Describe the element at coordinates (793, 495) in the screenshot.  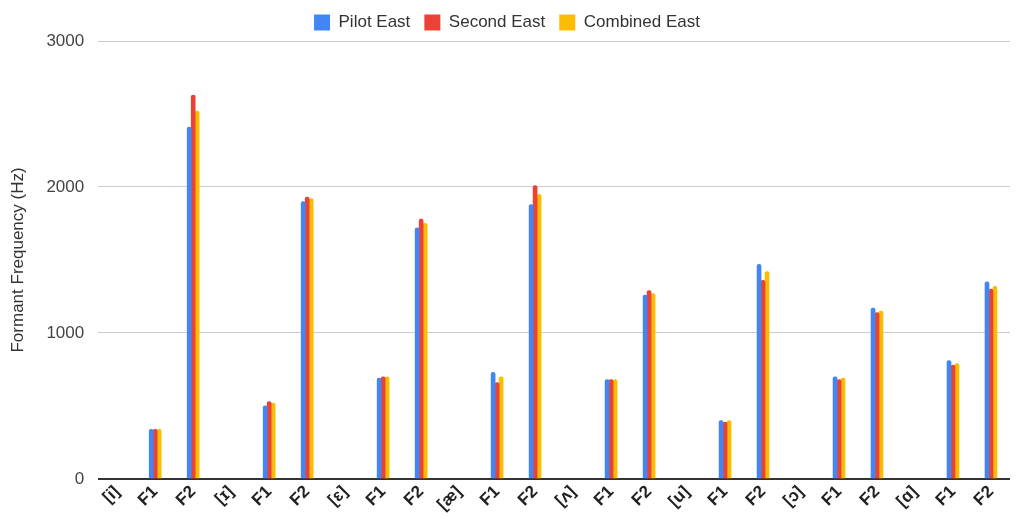
I see `x-tick-label: [ɔ]` at that location.